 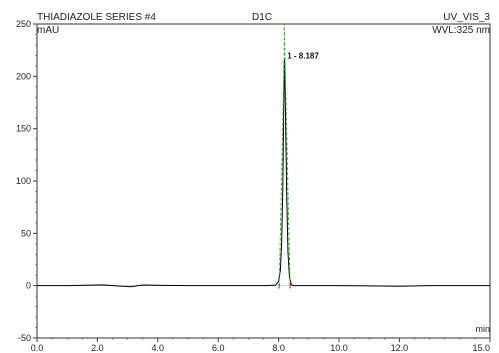 I want to click on x-axis-label: min, so click(x=482, y=329).